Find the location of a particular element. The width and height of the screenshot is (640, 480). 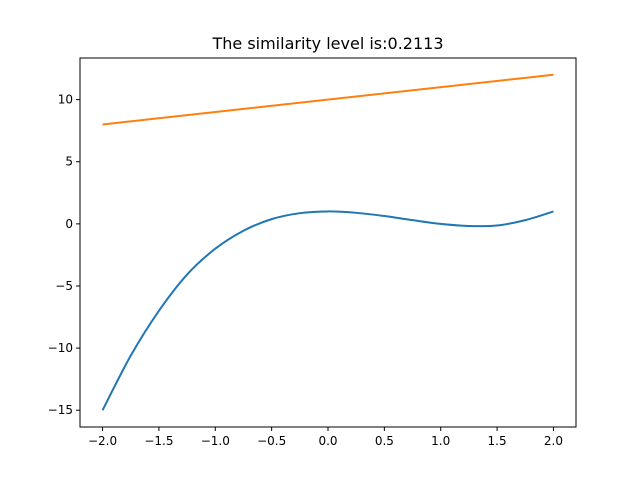

x-axis: −2.0 −1.5 −1.0 −0.5 0.0 0.5 1.0 1.5 2.0 is located at coordinates (325, 437).